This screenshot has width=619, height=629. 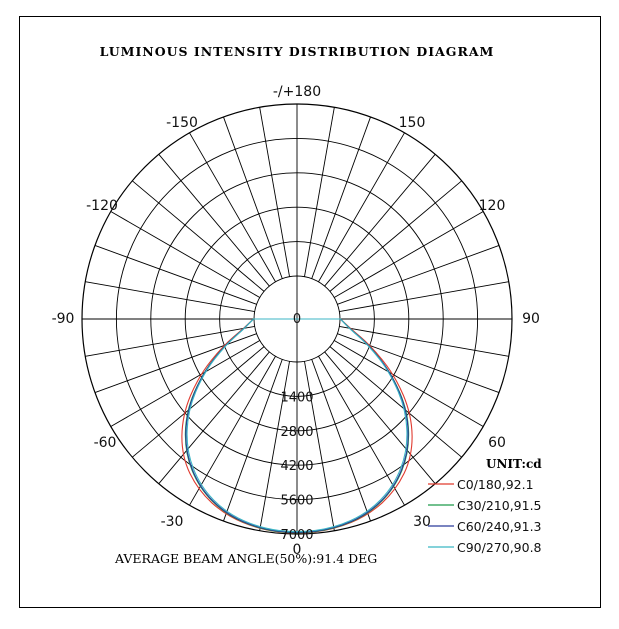 What do you see at coordinates (412, 123) in the screenshot?
I see `angle-tick-label: 150` at bounding box center [412, 123].